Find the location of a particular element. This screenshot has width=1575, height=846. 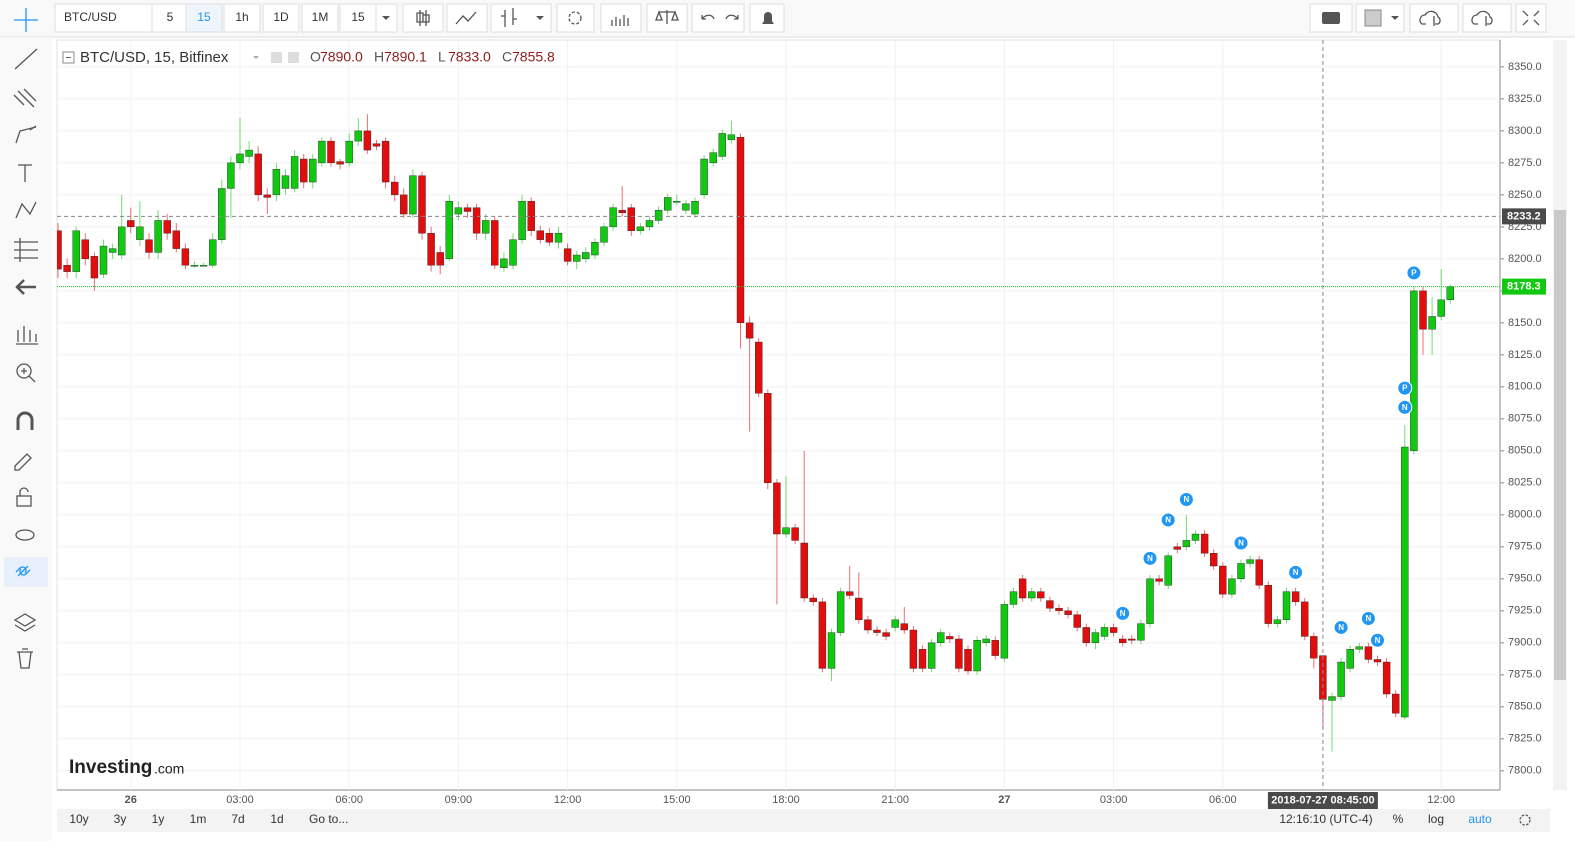

lock-draw-tool is located at coordinates (23, 462).